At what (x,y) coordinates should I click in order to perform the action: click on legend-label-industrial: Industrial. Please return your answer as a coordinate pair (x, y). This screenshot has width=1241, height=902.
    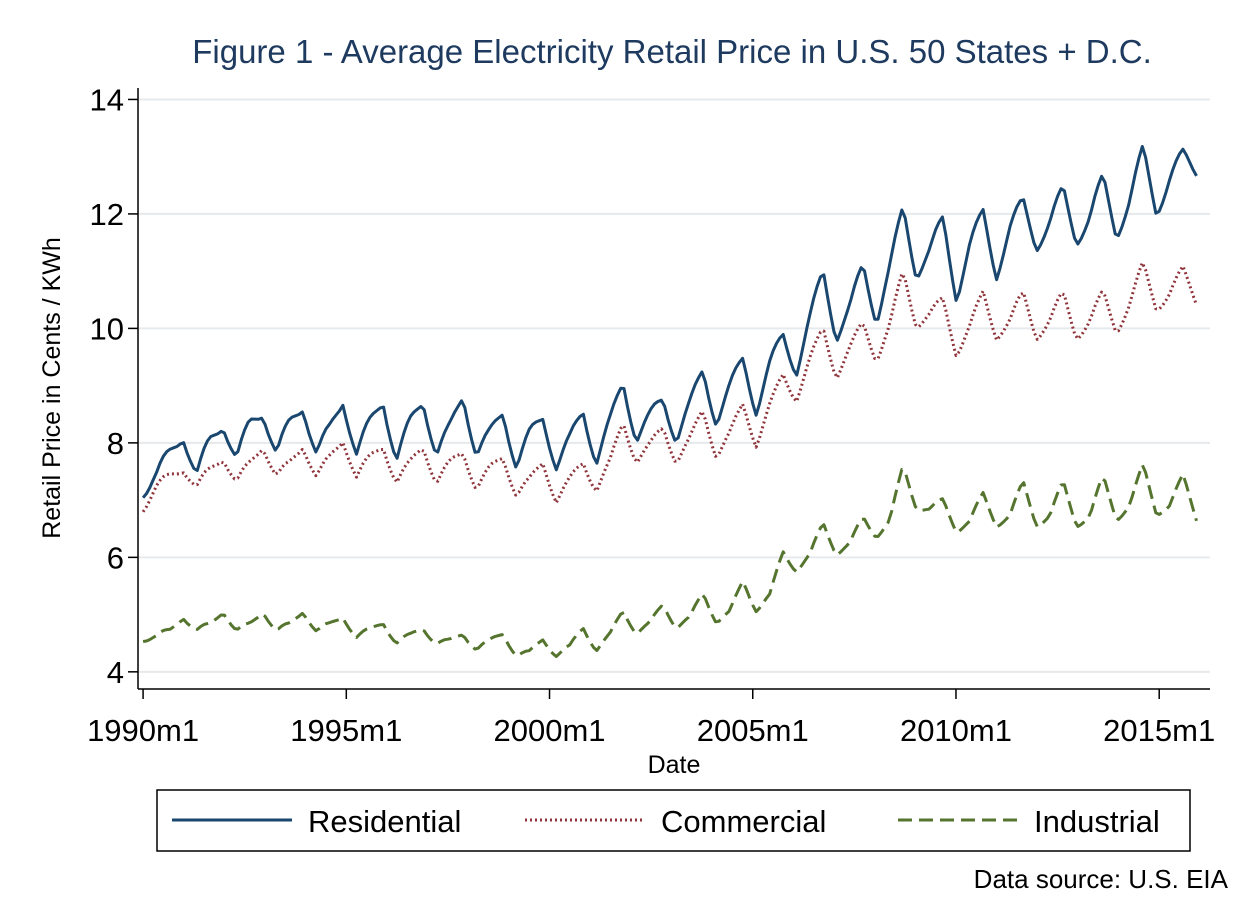
    Looking at the image, I should click on (1097, 821).